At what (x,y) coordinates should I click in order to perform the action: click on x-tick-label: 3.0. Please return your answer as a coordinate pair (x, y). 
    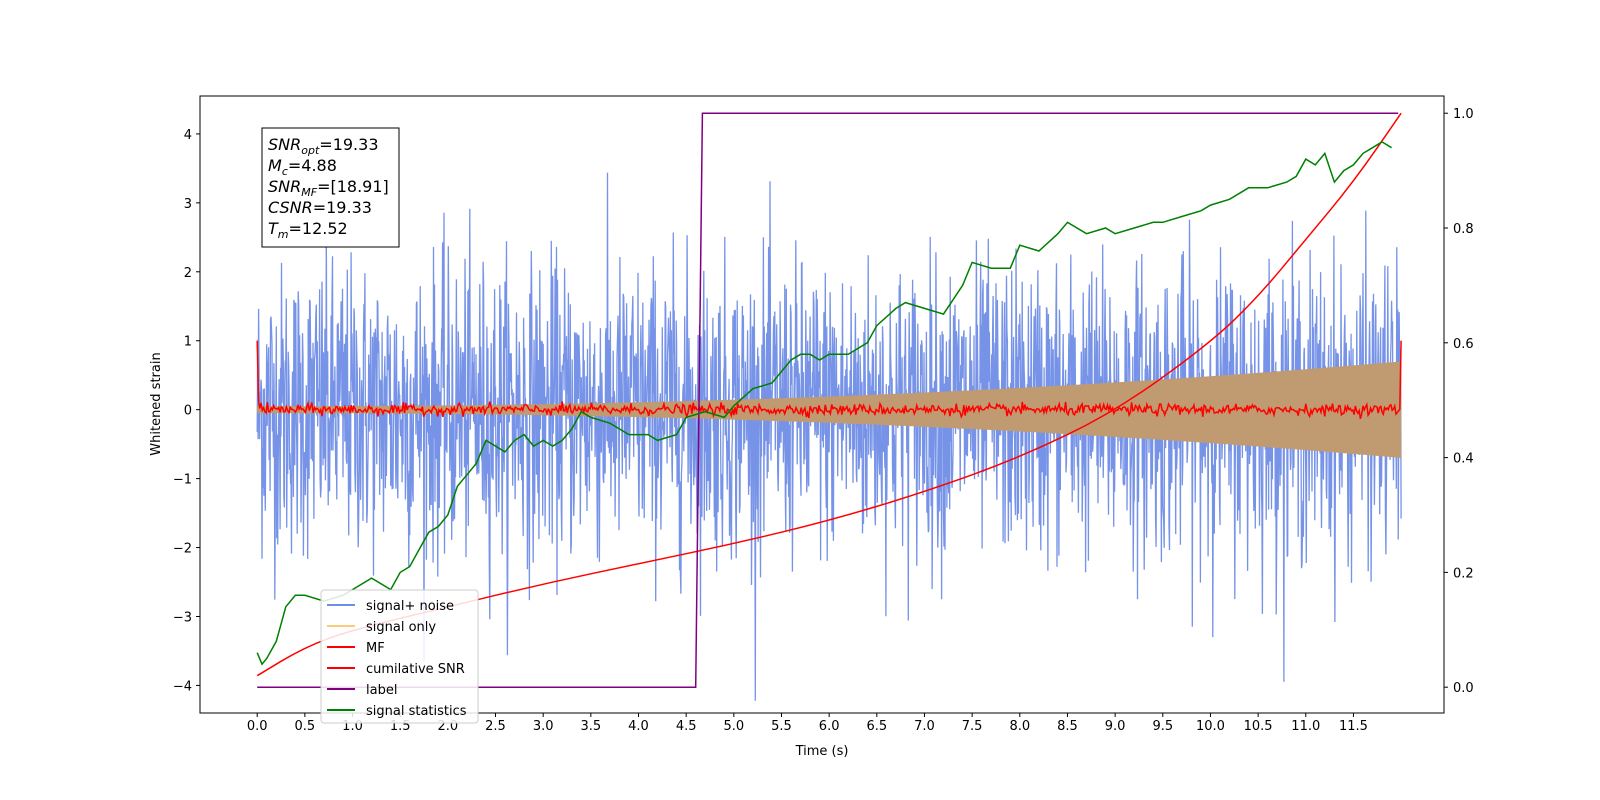
    Looking at the image, I should click on (543, 726).